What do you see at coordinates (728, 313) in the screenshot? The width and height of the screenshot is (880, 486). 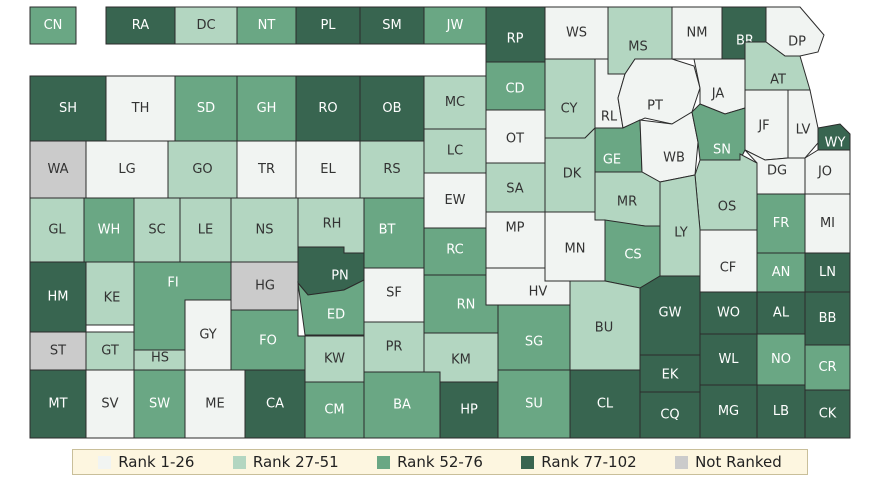 I see `county-wo` at bounding box center [728, 313].